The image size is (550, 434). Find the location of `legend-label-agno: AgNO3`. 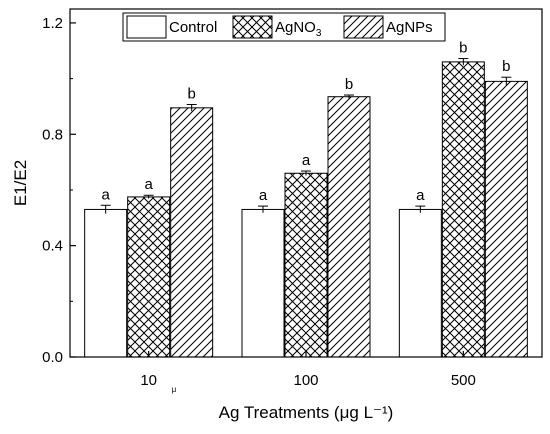

legend-label-agno: AgNO3 is located at coordinates (298, 29).